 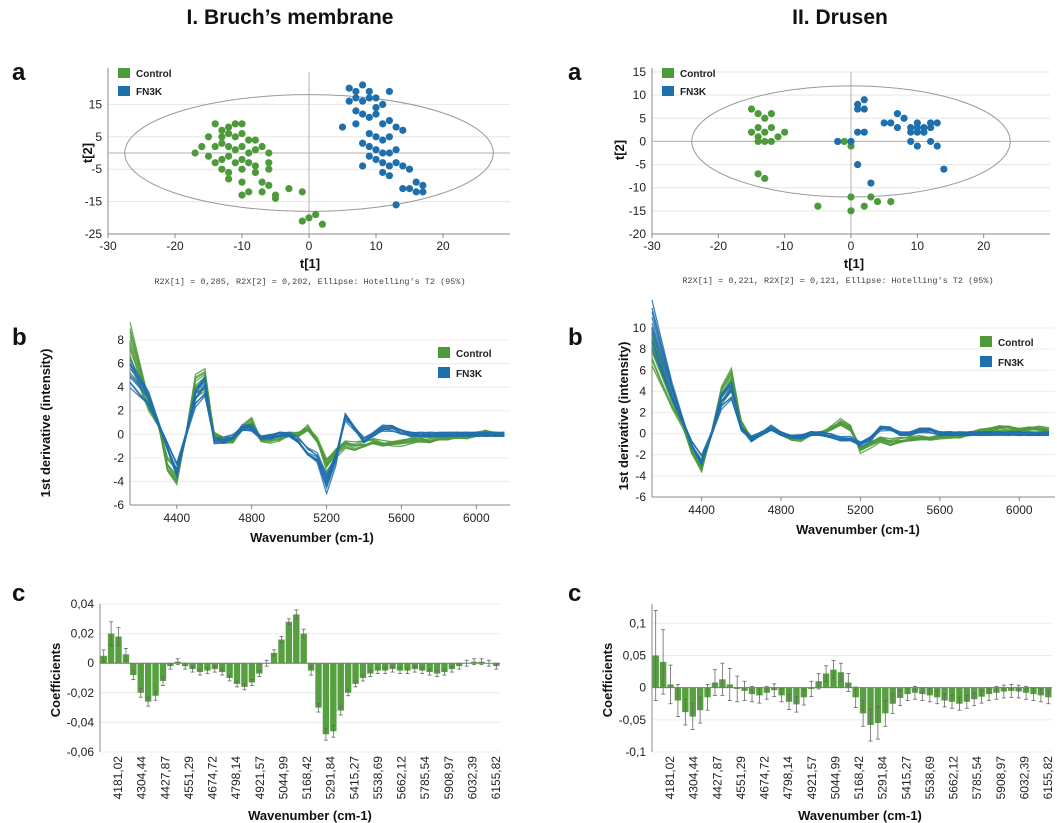 I want to click on x-tick-label: 4551,29, so click(x=741, y=778).